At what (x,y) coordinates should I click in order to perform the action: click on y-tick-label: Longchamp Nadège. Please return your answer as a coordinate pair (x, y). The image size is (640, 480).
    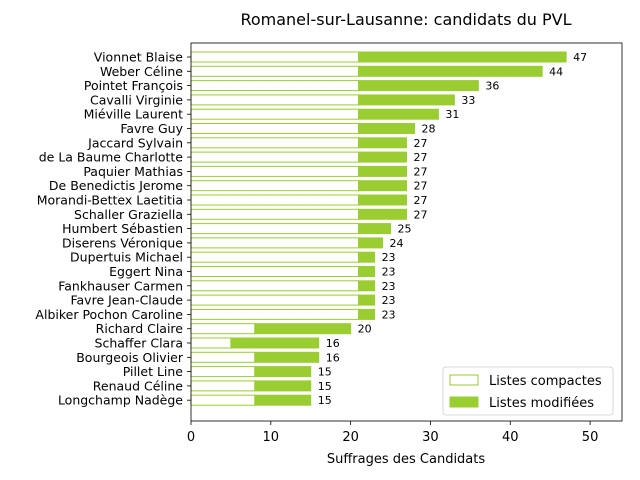
    Looking at the image, I should click on (120, 400).